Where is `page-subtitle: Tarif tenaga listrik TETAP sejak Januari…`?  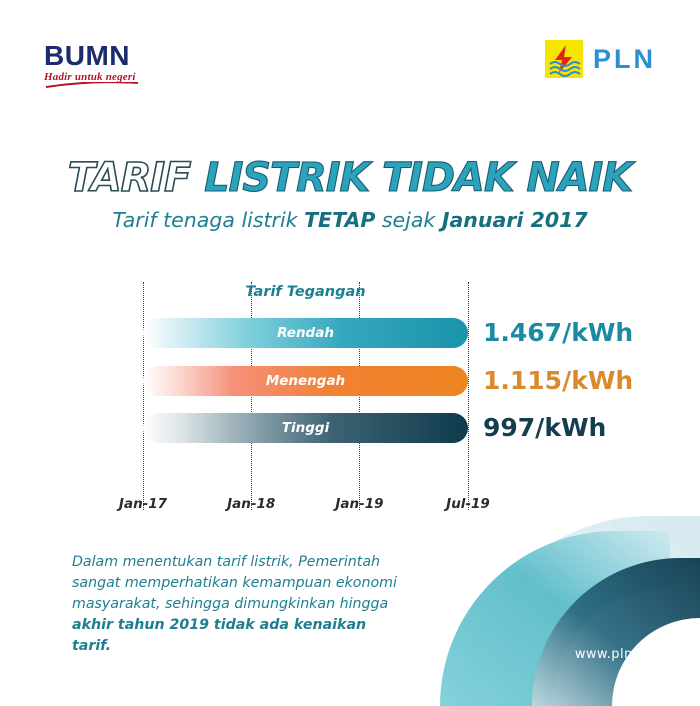 page-subtitle: Tarif tenaga listrik TETAP sejak Januari… is located at coordinates (350, 220).